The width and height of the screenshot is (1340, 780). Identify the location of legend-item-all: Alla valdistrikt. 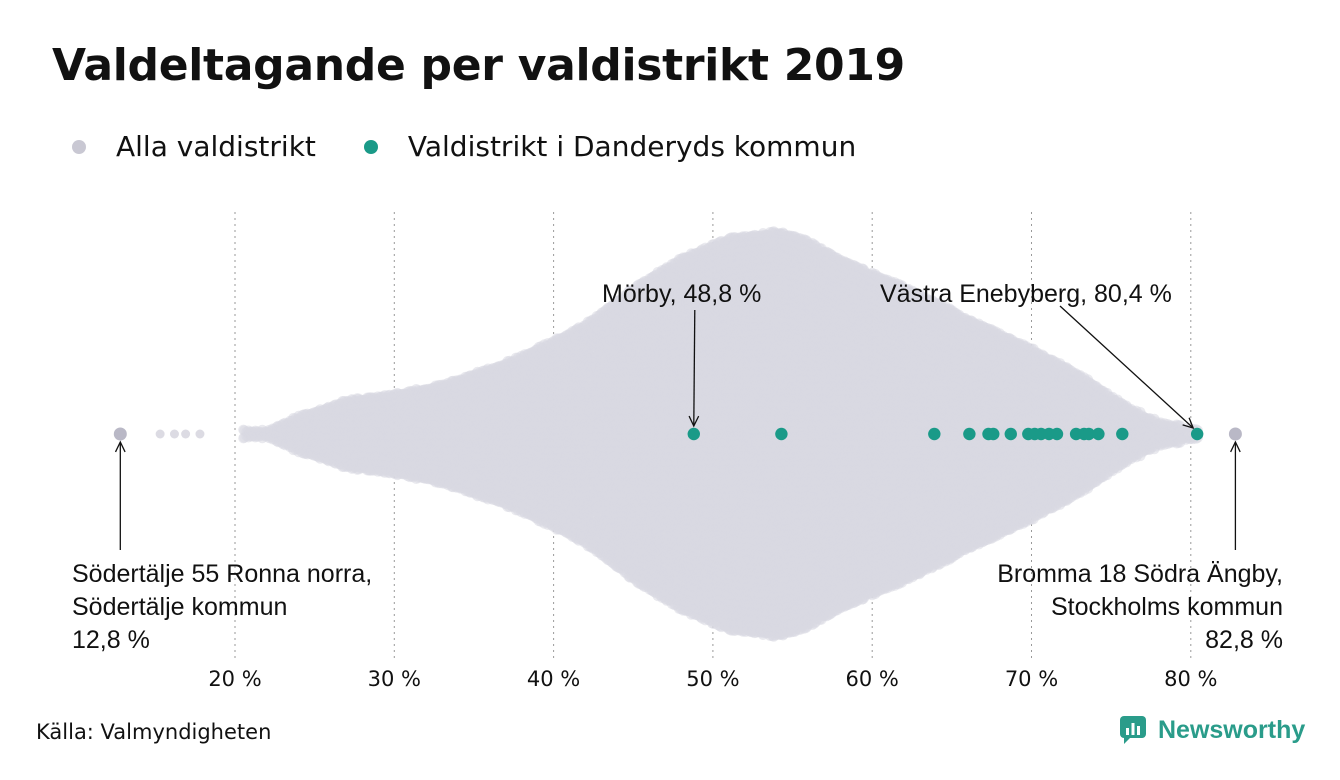
(194, 146).